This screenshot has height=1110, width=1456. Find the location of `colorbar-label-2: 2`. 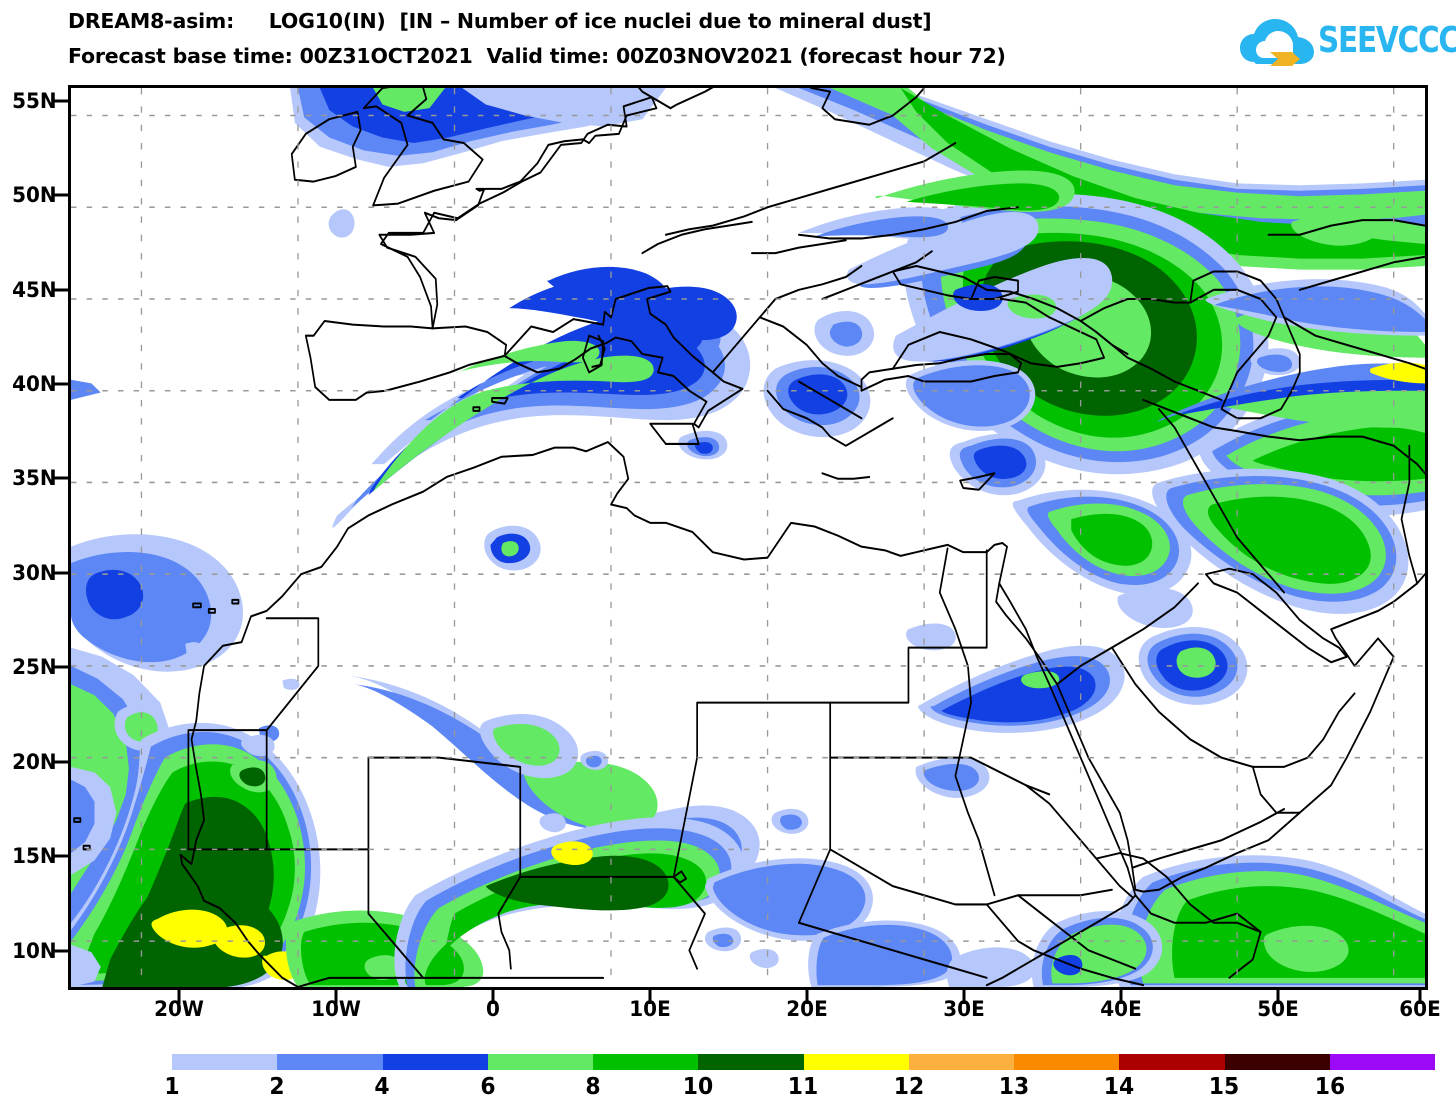

colorbar-label-2: 2 is located at coordinates (277, 1087).